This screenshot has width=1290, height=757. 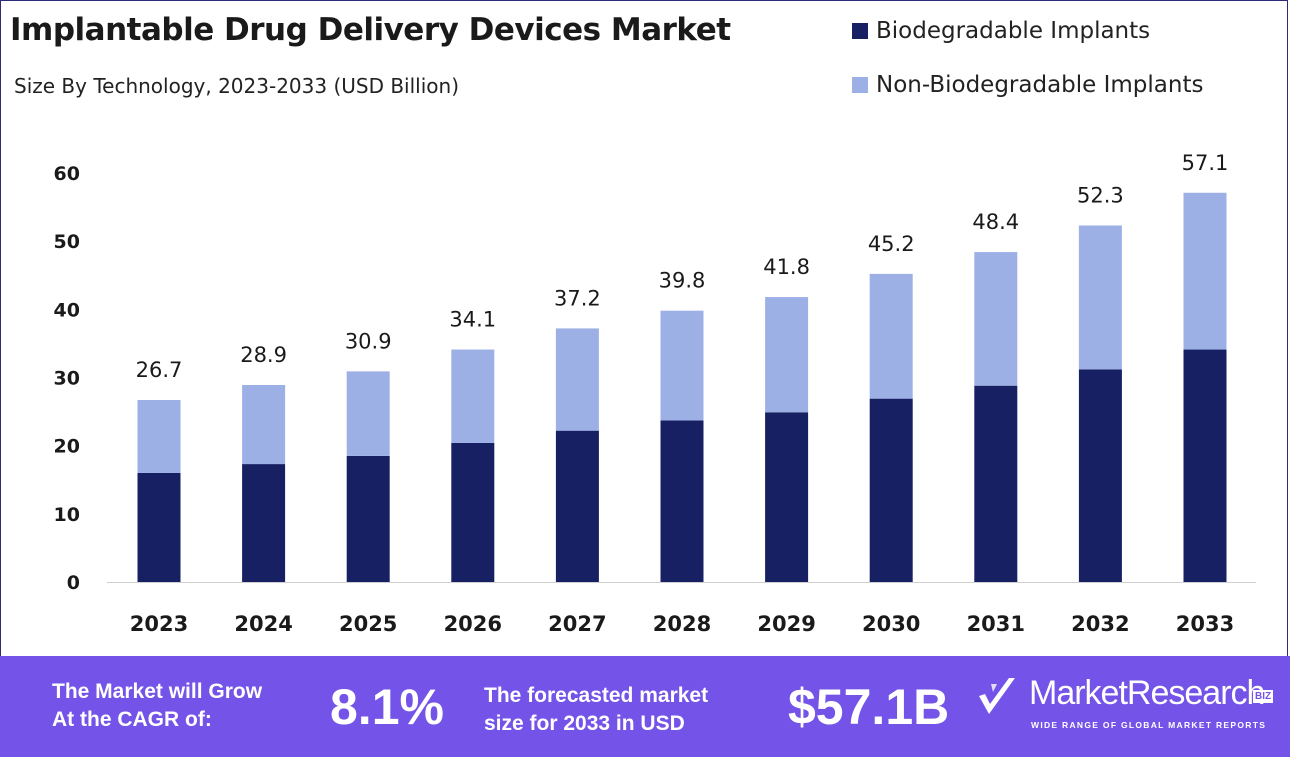 What do you see at coordinates (995, 222) in the screenshot?
I see `total-data-label: 48.4` at bounding box center [995, 222].